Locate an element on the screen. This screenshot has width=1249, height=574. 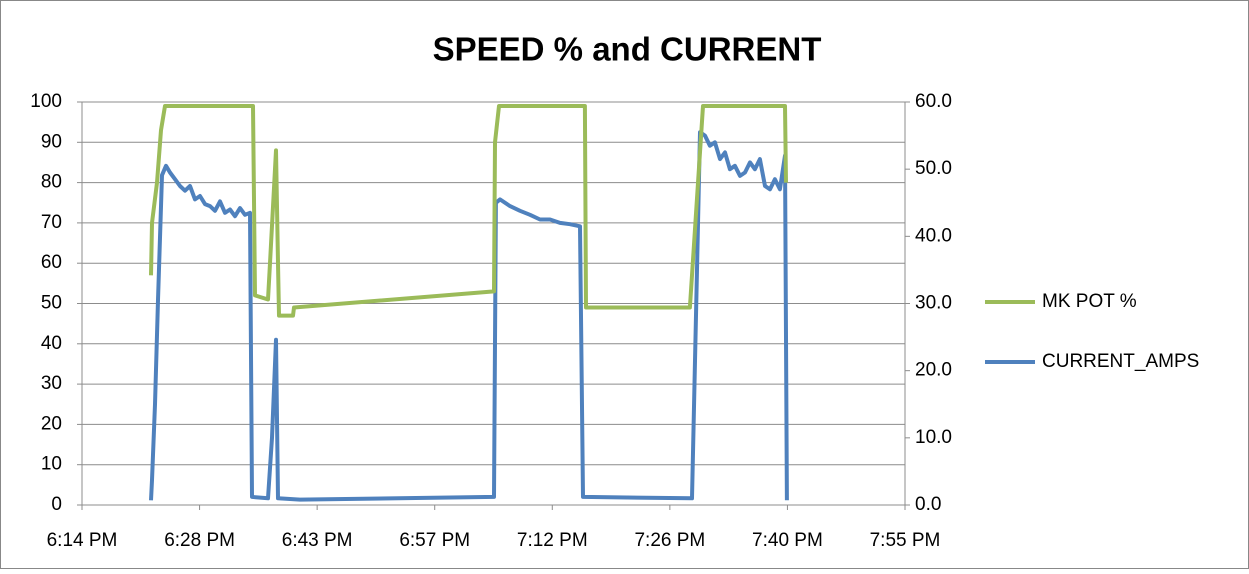
y-tick-label: 80 is located at coordinates (51, 182).